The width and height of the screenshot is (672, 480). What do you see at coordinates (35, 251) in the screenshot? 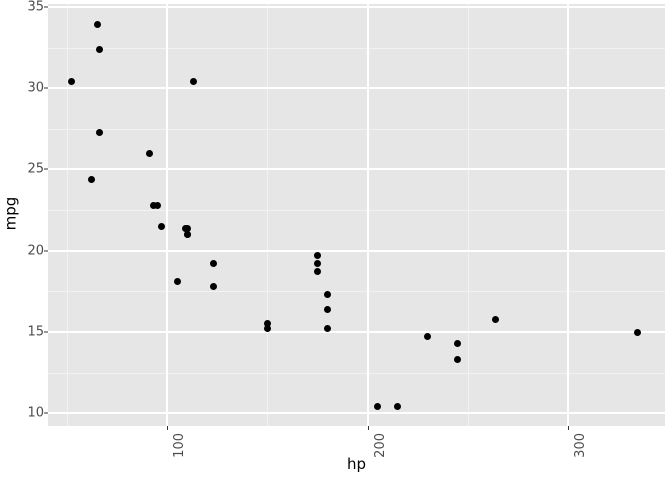
I see `y-tick-label: 20` at bounding box center [35, 251].